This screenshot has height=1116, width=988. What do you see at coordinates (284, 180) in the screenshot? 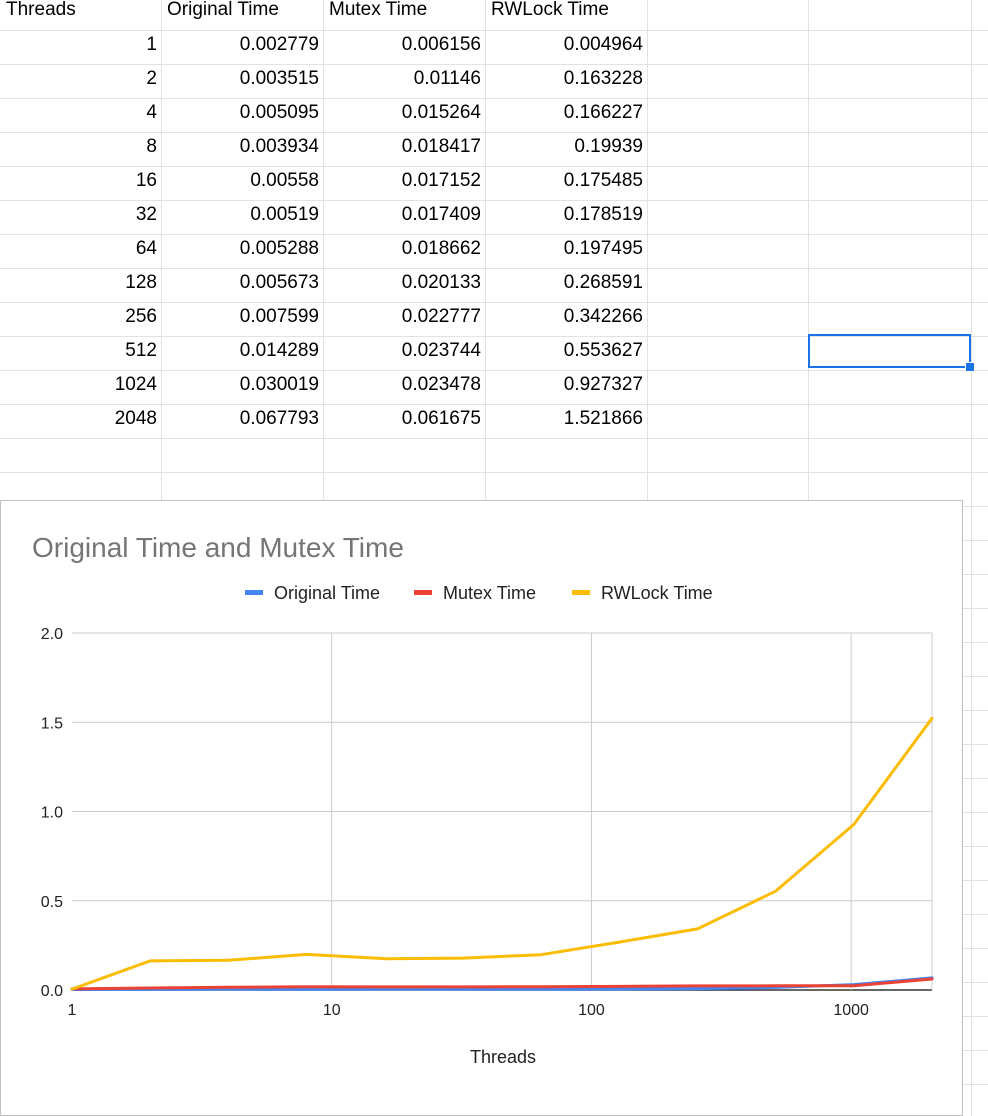
I see `data-cell: 0.00558` at bounding box center [284, 180].